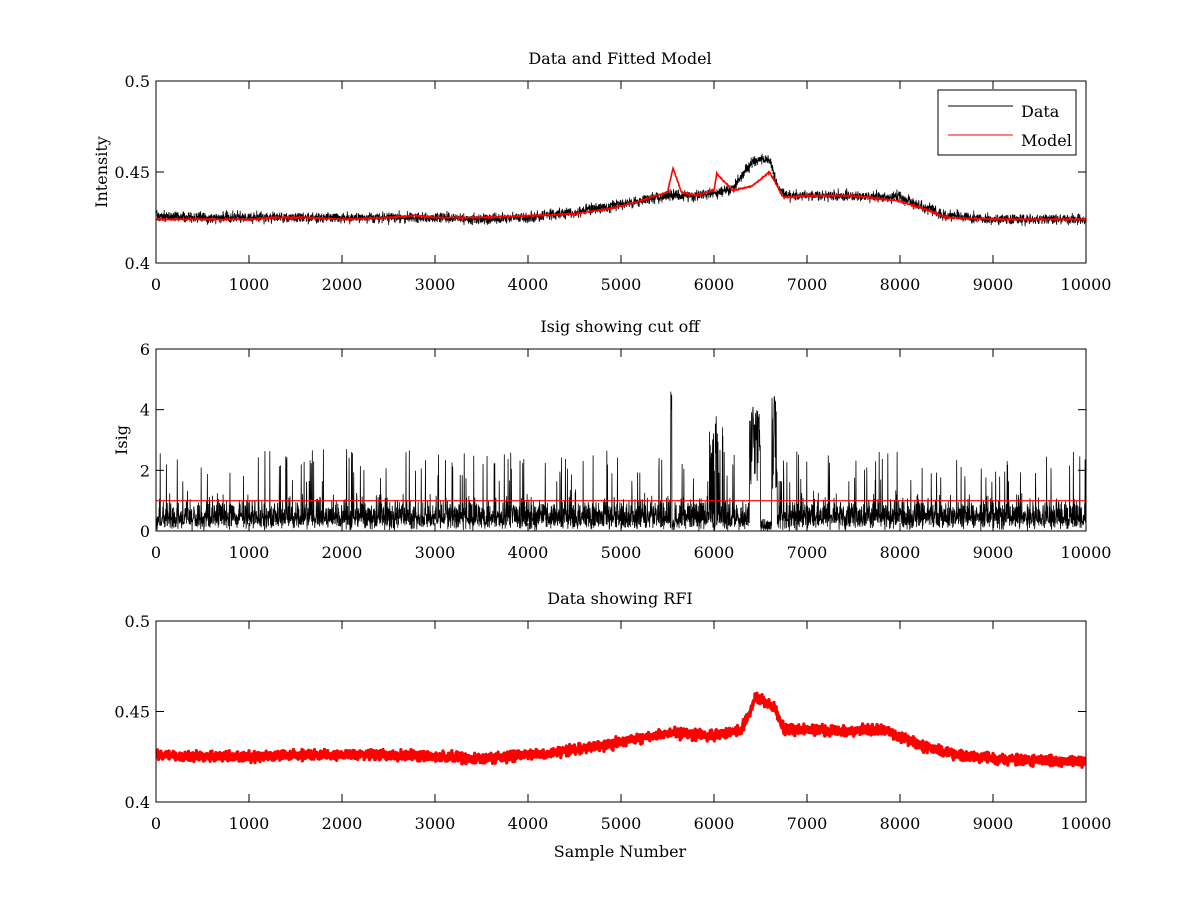 The width and height of the screenshot is (1200, 900). I want to click on panel-title: Data showing RFI, so click(619, 598).